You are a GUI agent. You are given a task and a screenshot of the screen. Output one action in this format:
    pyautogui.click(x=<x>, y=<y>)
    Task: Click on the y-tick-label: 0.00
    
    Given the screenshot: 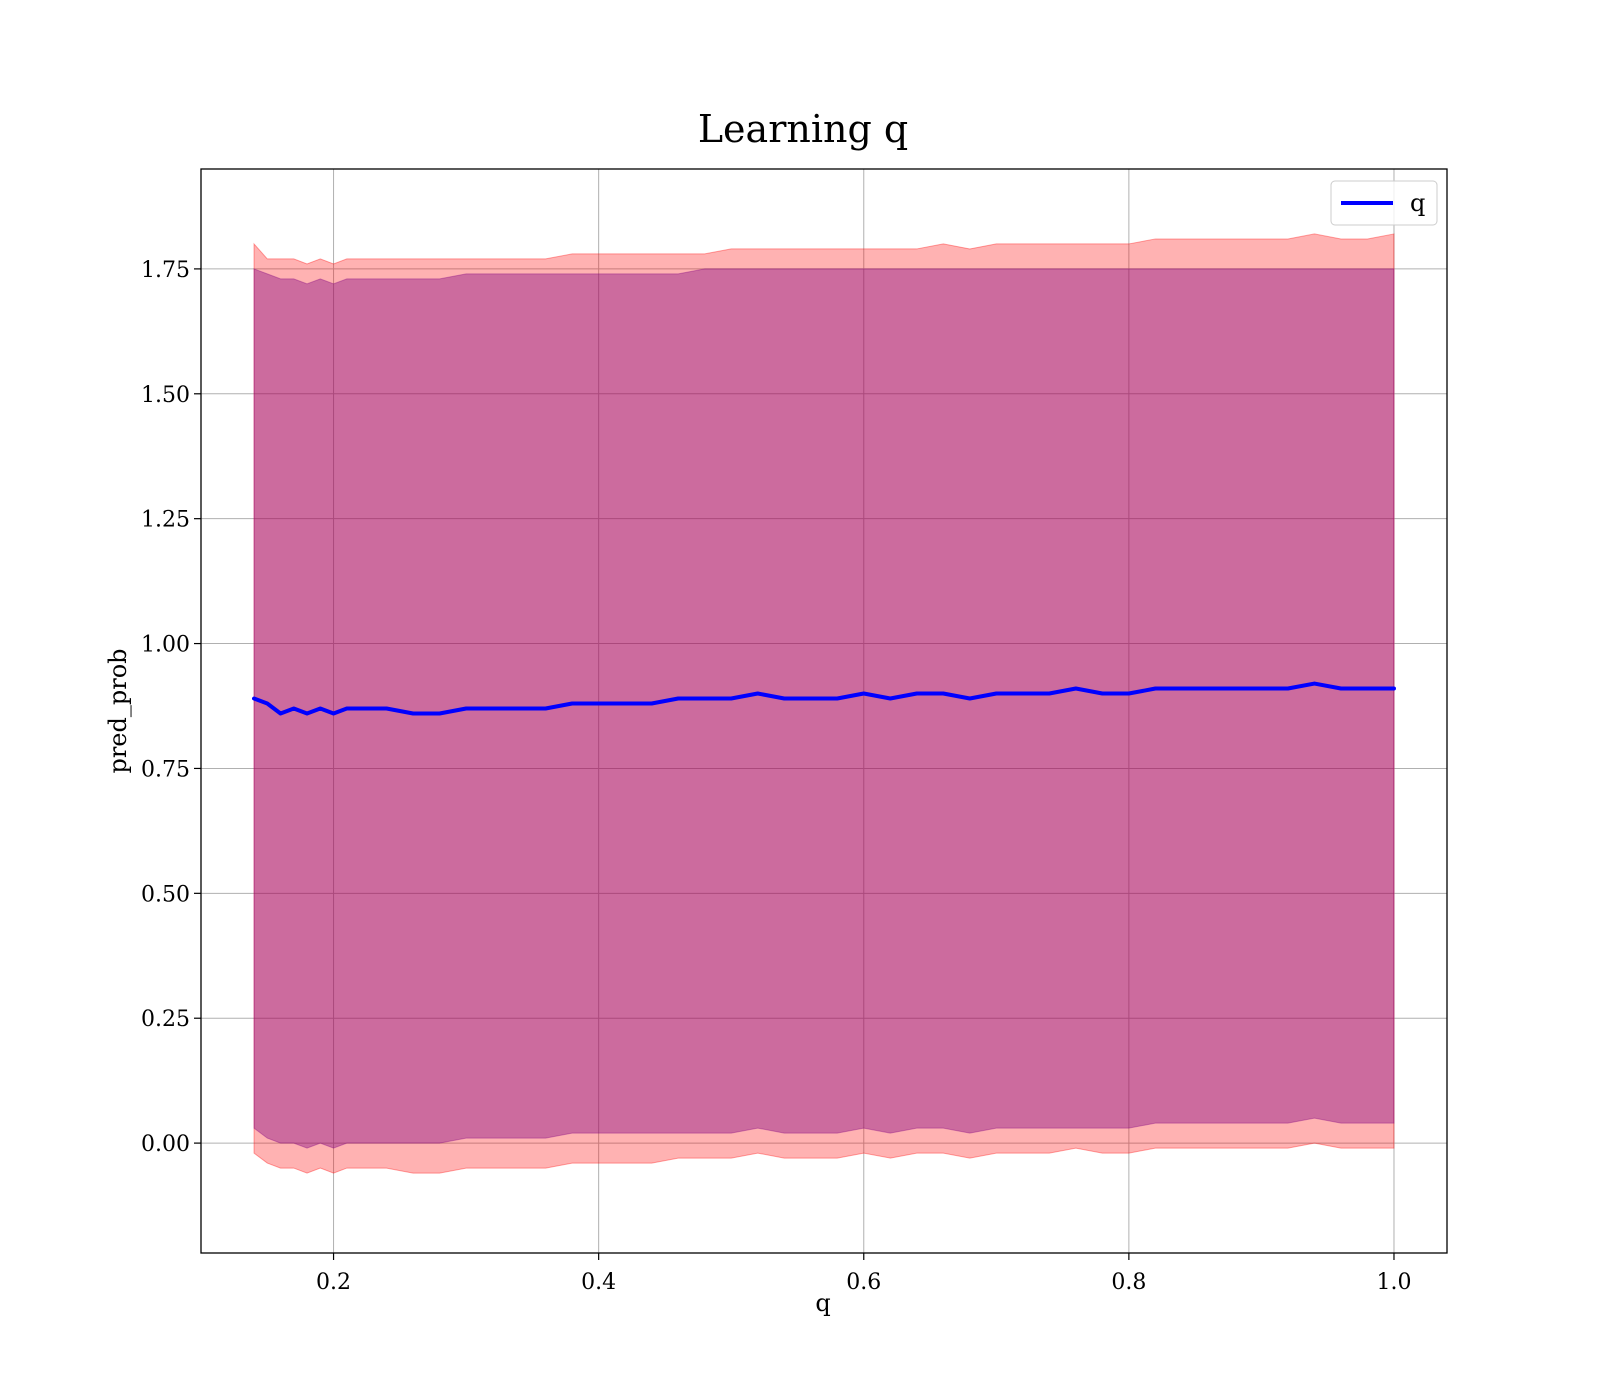 What is the action you would take?
    pyautogui.click(x=165, y=1144)
    